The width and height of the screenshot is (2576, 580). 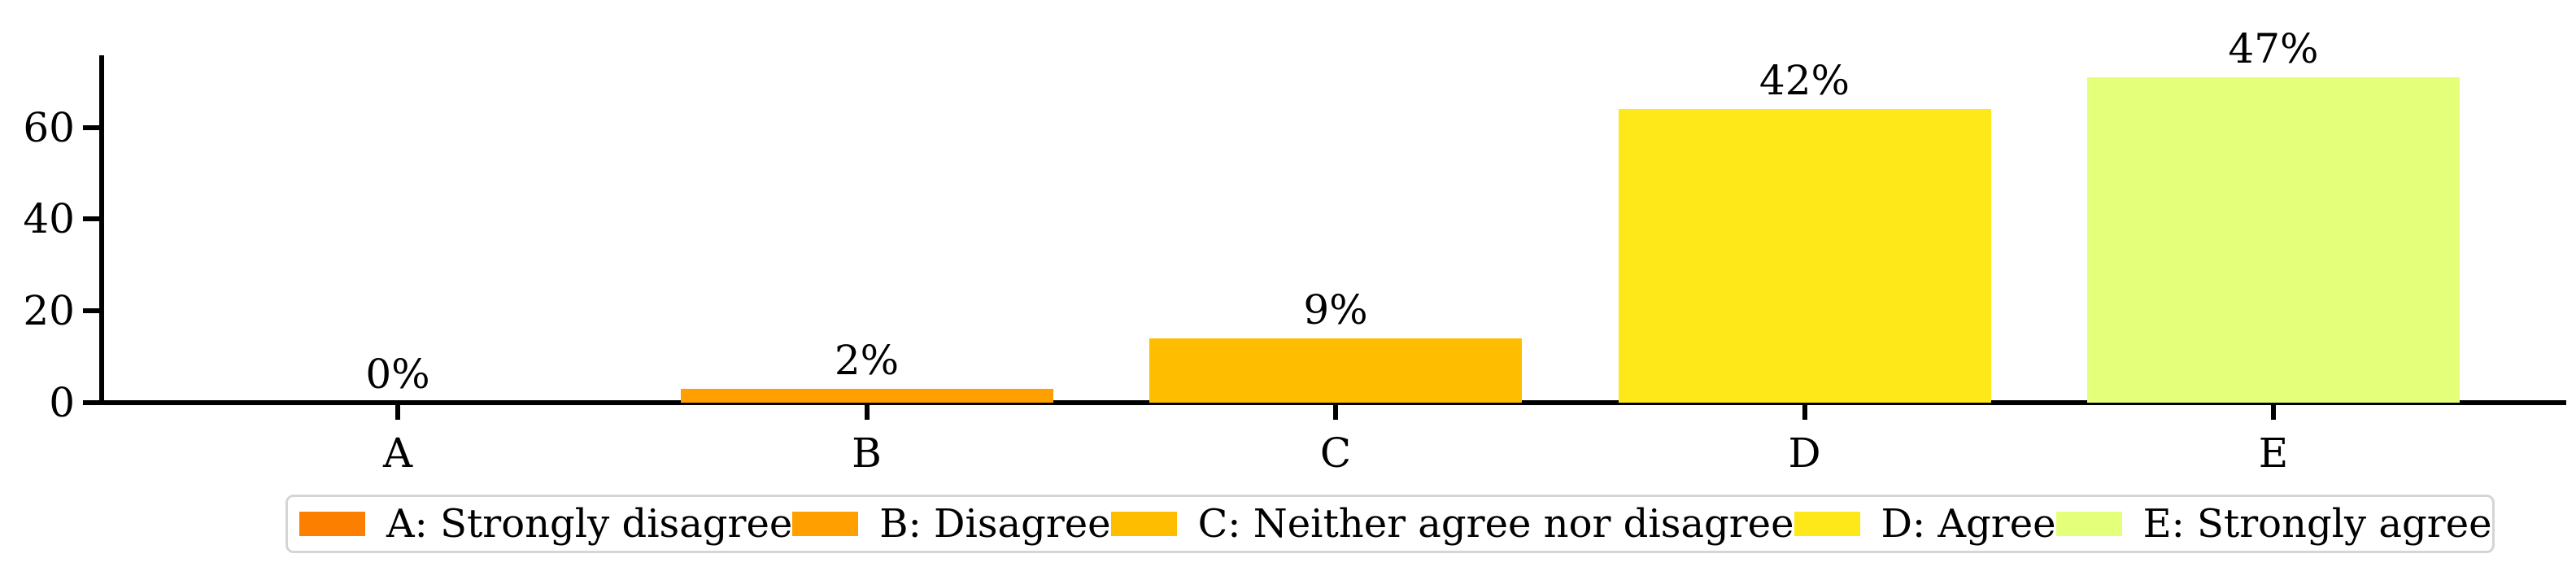 I want to click on bar-value-label-E: 47%, so click(x=2273, y=48).